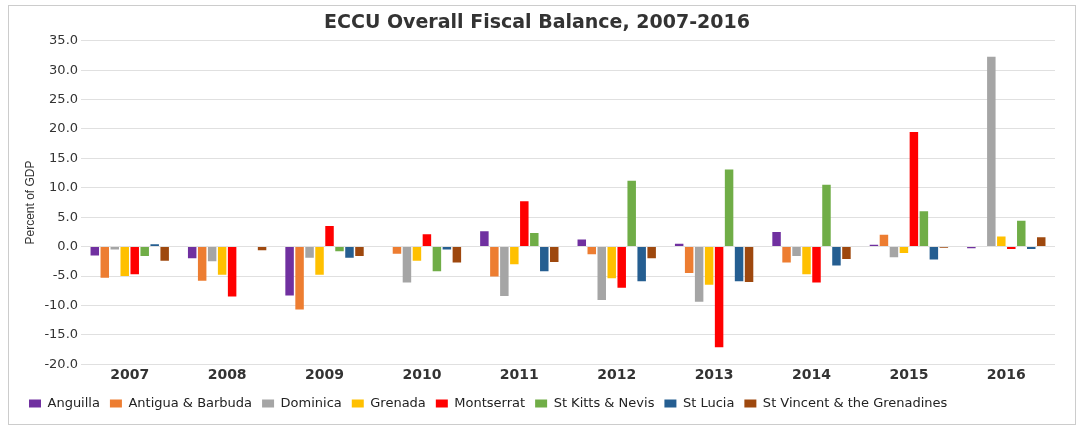 The width and height of the screenshot is (1084, 430). Describe the element at coordinates (311, 402) in the screenshot. I see `legend-label: Dominica` at that location.